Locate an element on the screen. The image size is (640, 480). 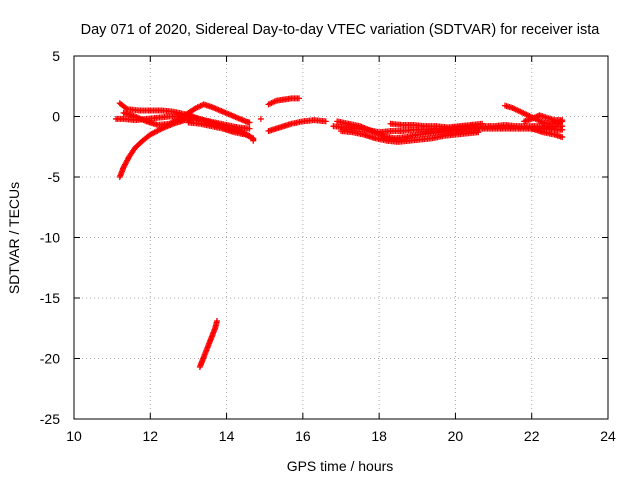
x-tick-label: 12 is located at coordinates (150, 436).